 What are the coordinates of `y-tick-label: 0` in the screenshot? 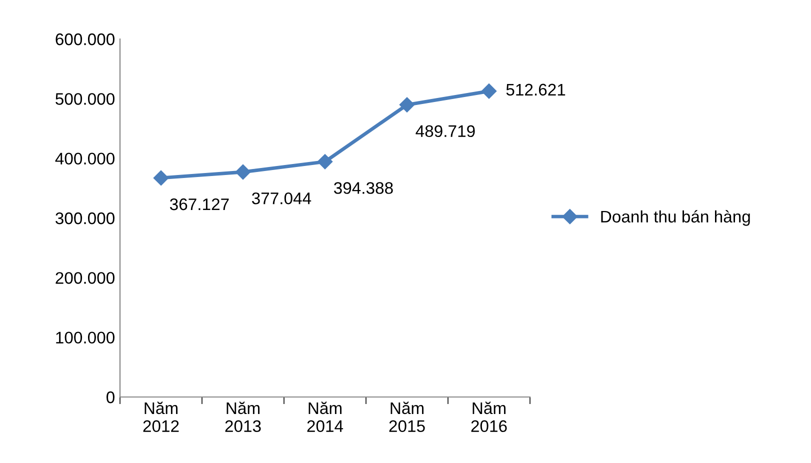 It's located at (110, 397).